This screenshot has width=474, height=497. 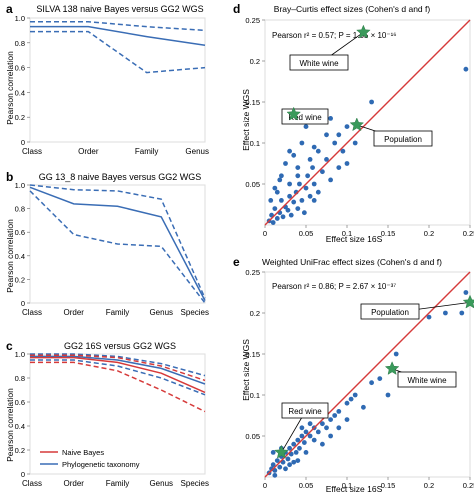 I want to click on y-tick-label: 0.8, so click(x=20, y=378).